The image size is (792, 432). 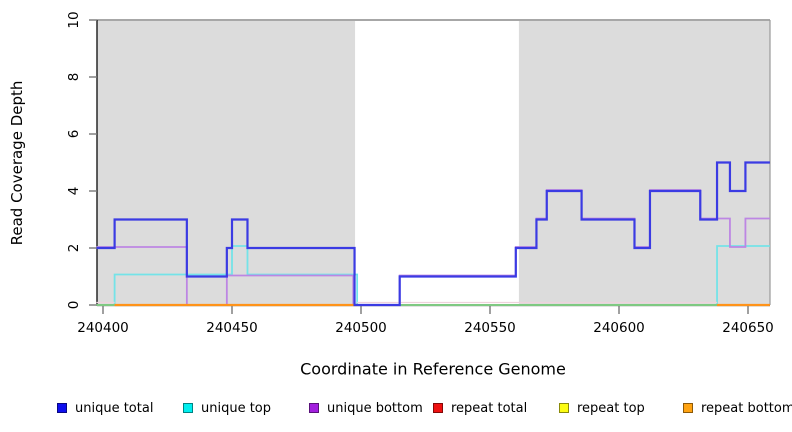 What do you see at coordinates (314, 408) in the screenshot?
I see `legend-swatch-unique-bottom` at bounding box center [314, 408].